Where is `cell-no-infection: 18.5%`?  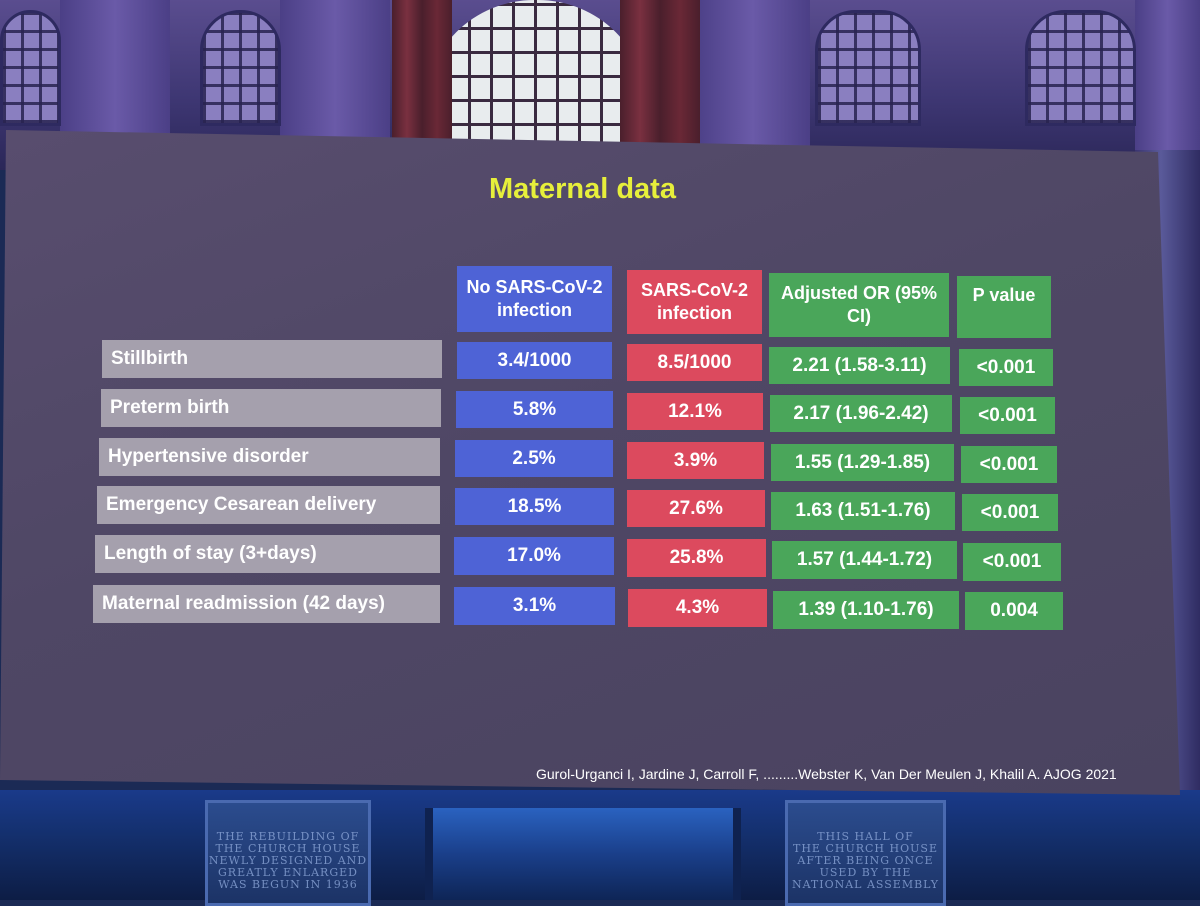
cell-no-infection: 18.5% is located at coordinates (534, 506).